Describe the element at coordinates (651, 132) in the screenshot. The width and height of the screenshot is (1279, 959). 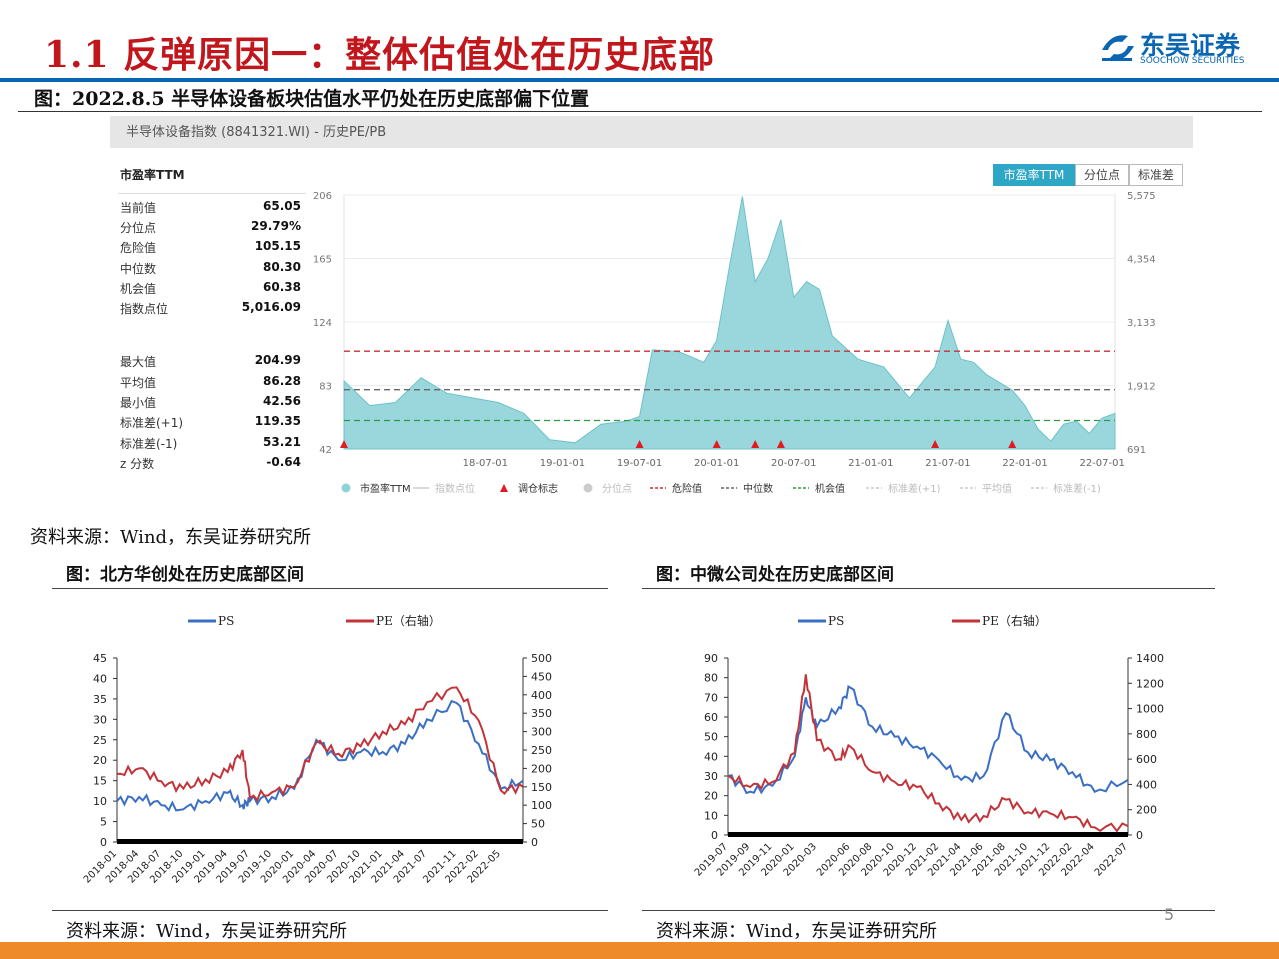
I see `wind-panel-header` at that location.